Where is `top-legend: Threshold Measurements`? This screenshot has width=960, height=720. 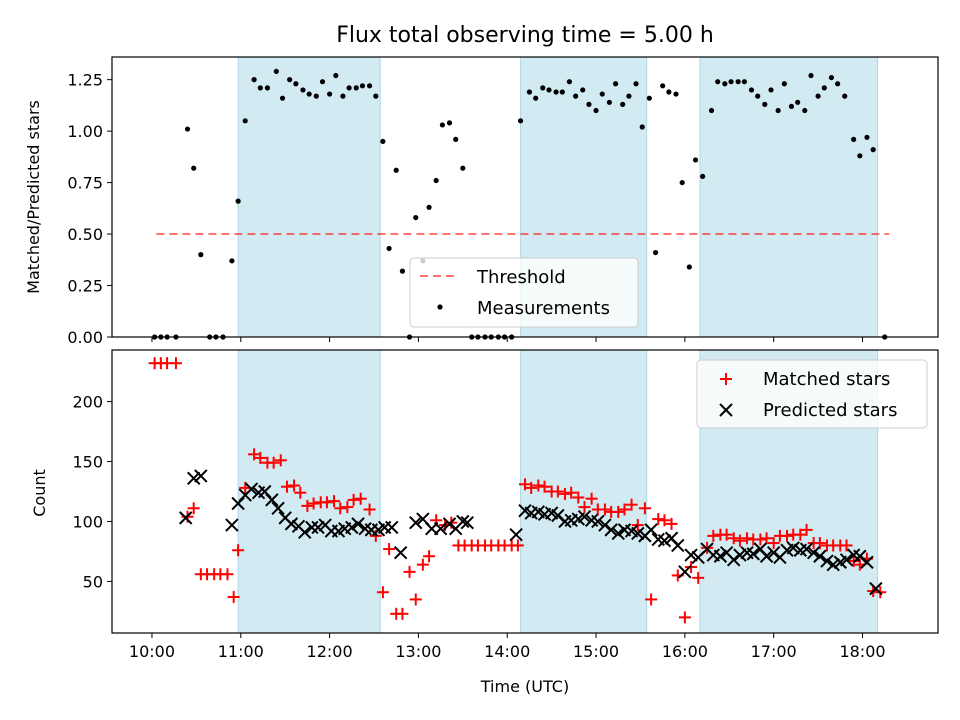 top-legend: Threshold Measurements is located at coordinates (524, 292).